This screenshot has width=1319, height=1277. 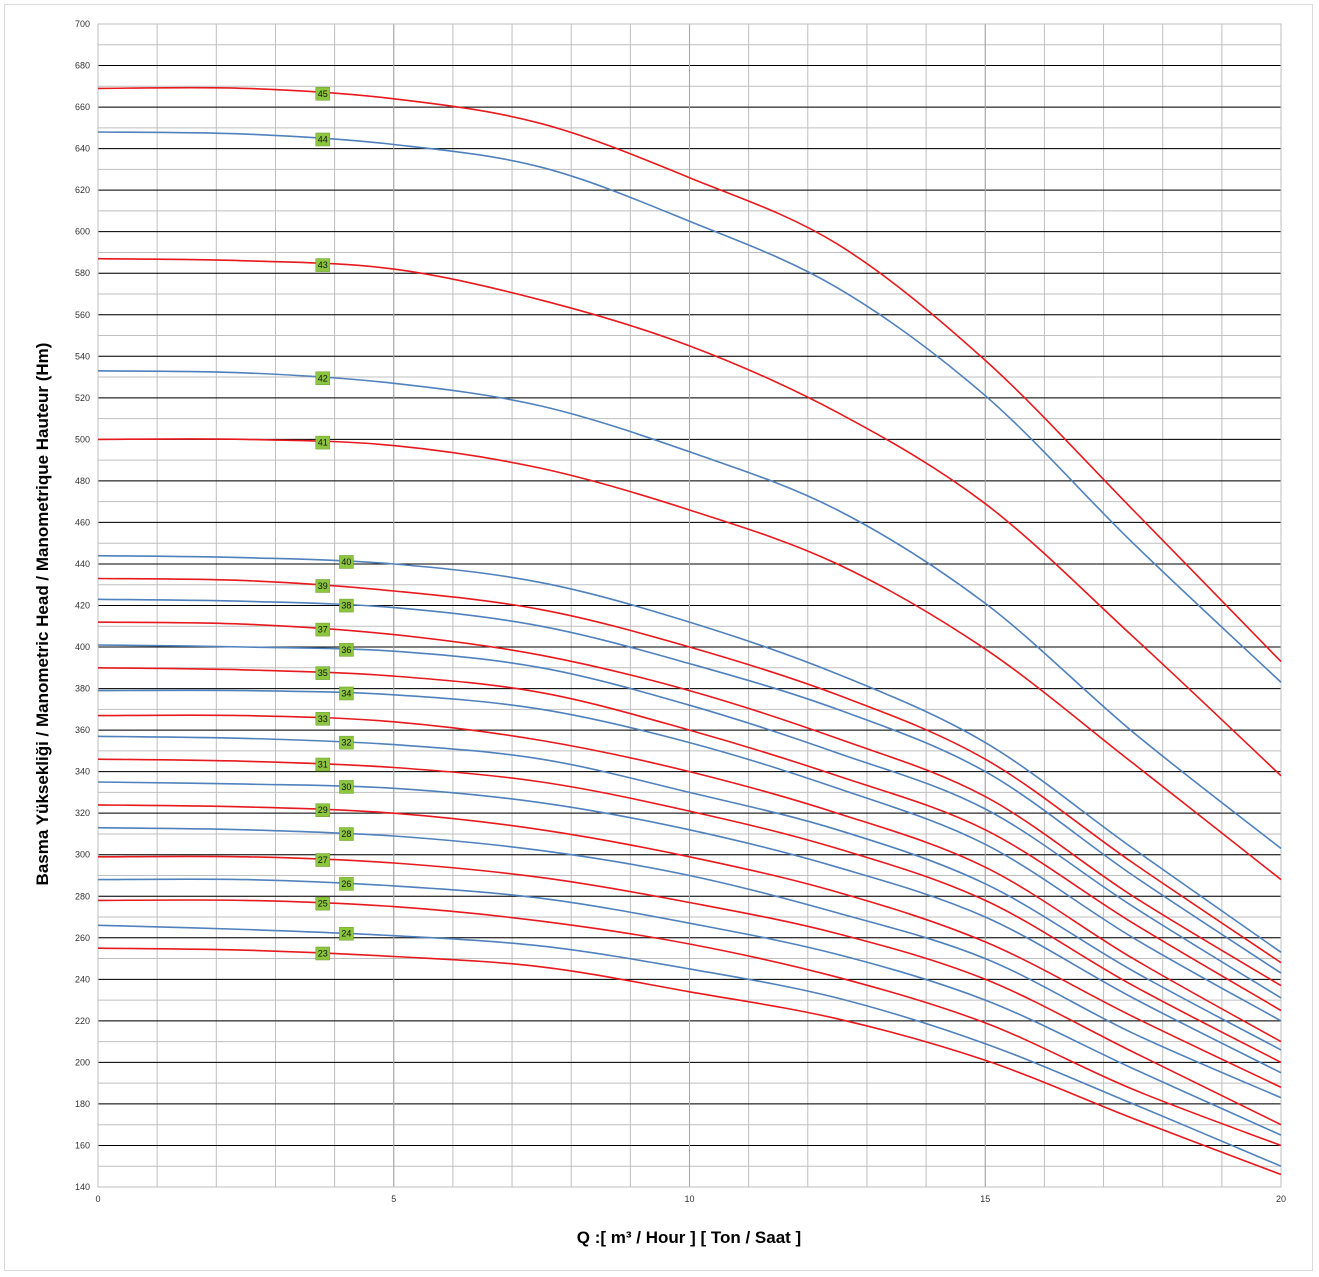 I want to click on y-tick-label: 320, so click(x=82, y=813).